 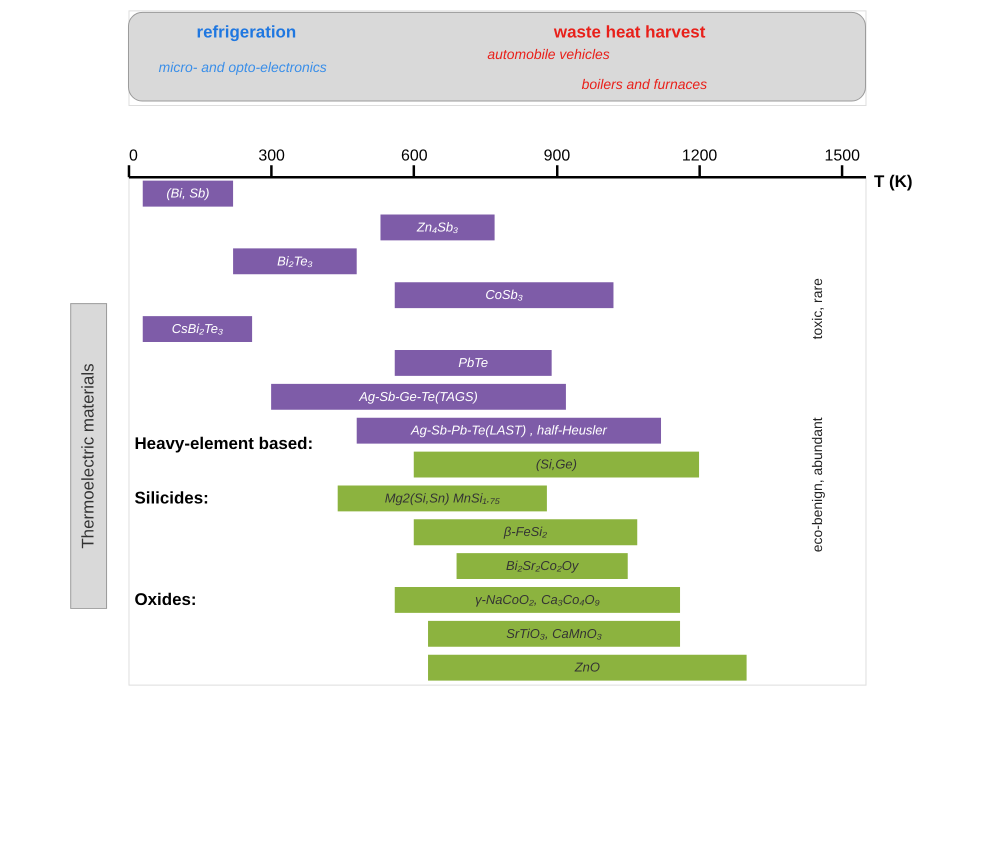 I want to click on text: boilers and furnaces, so click(x=645, y=84).